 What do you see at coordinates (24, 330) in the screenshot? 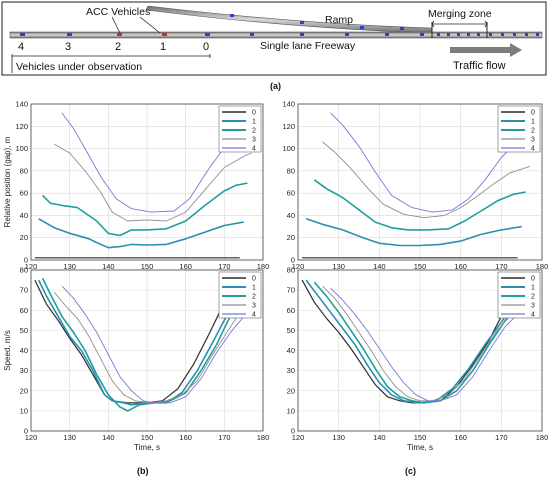
I see `y-tick-label: 50` at bounding box center [24, 330].